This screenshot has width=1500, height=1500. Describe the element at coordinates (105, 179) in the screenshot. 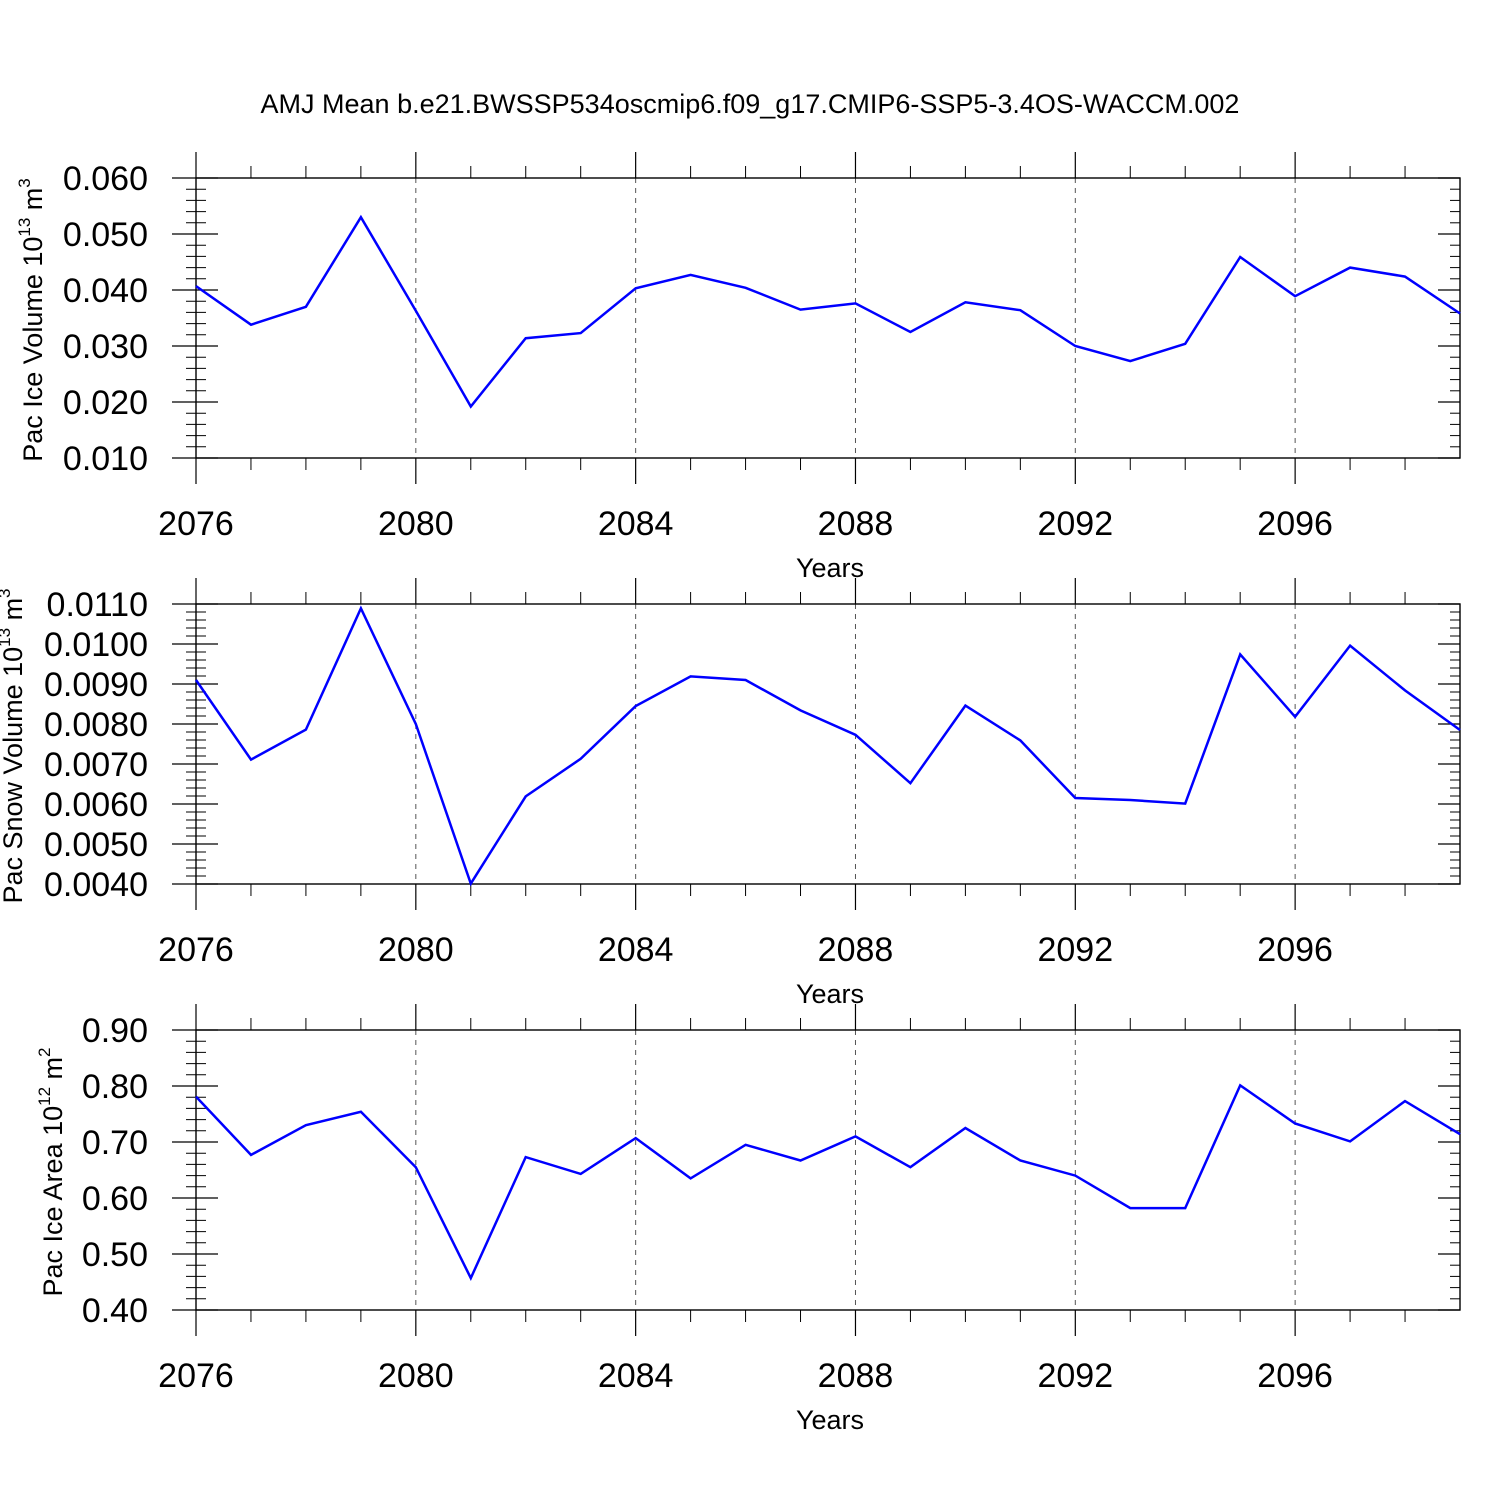

I see `y-tick-label: 0.060` at that location.